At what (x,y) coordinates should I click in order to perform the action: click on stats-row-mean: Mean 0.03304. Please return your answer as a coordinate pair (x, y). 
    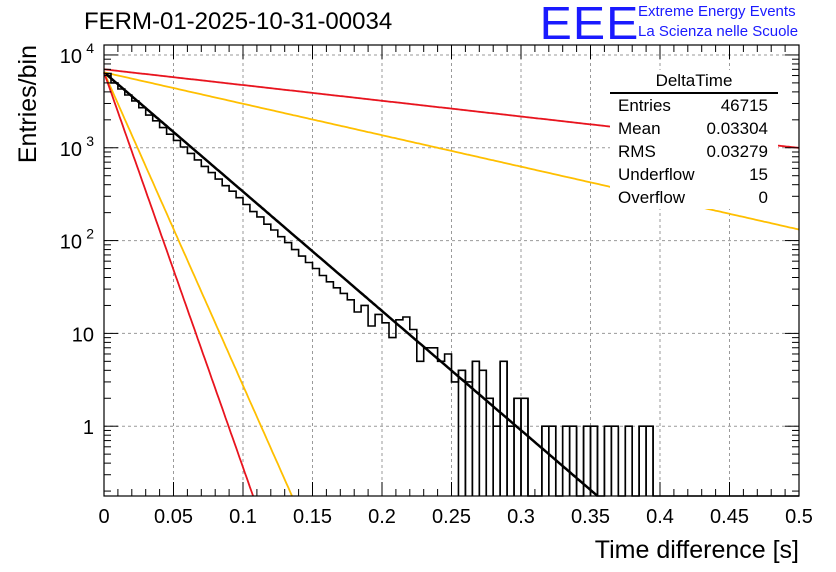
    Looking at the image, I should click on (694, 128).